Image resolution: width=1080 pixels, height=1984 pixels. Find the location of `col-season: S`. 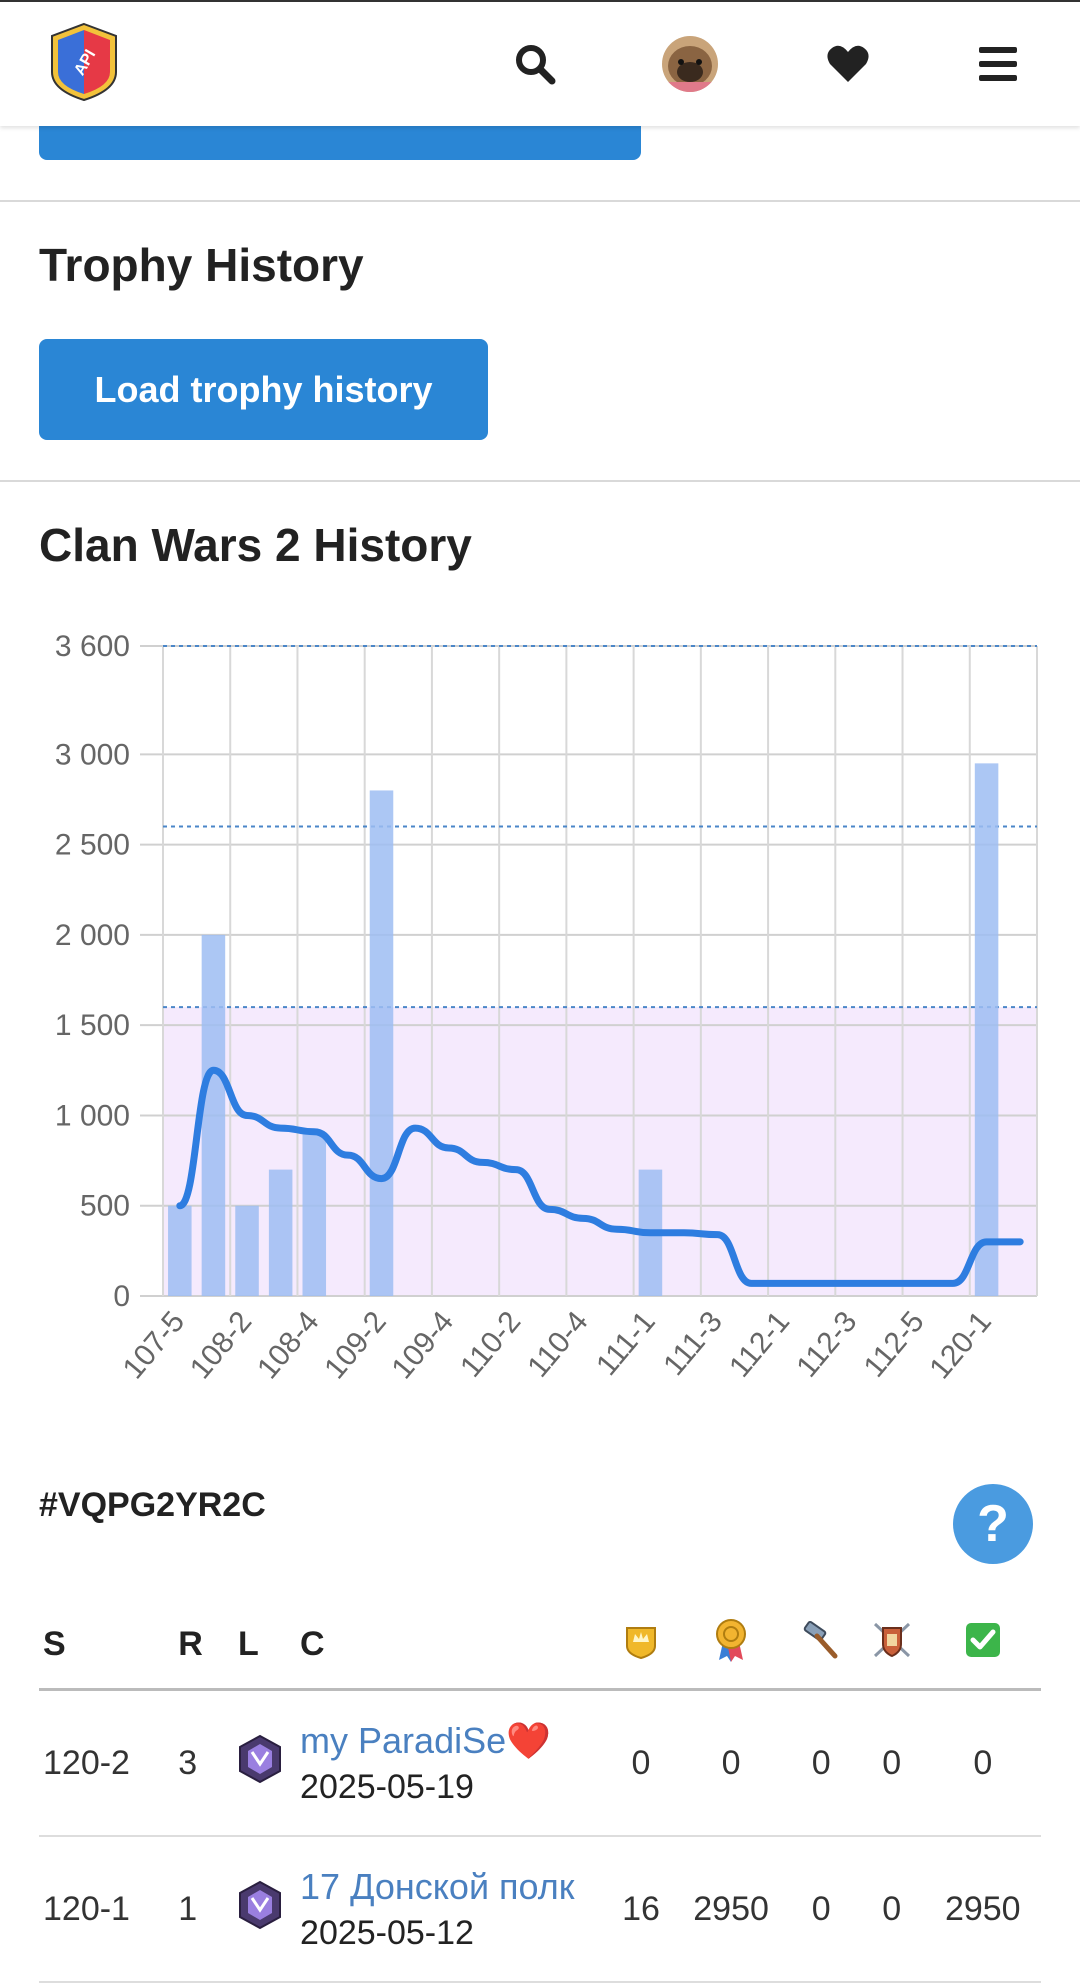

col-season: S is located at coordinates (107, 1645).